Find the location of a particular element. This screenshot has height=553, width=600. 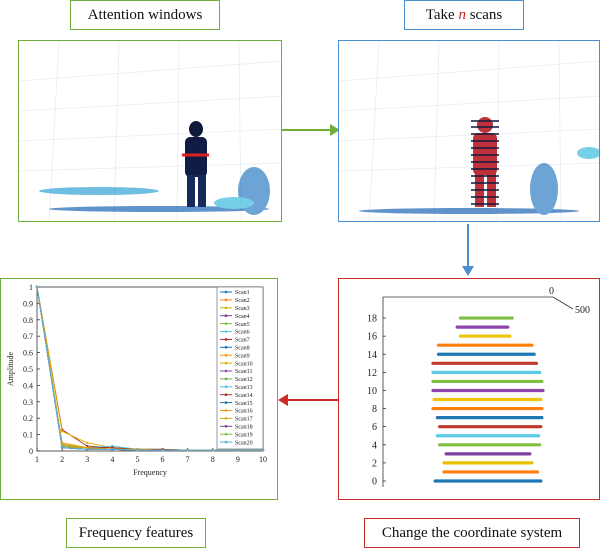

x-tick-label: 1 is located at coordinates (37, 459).